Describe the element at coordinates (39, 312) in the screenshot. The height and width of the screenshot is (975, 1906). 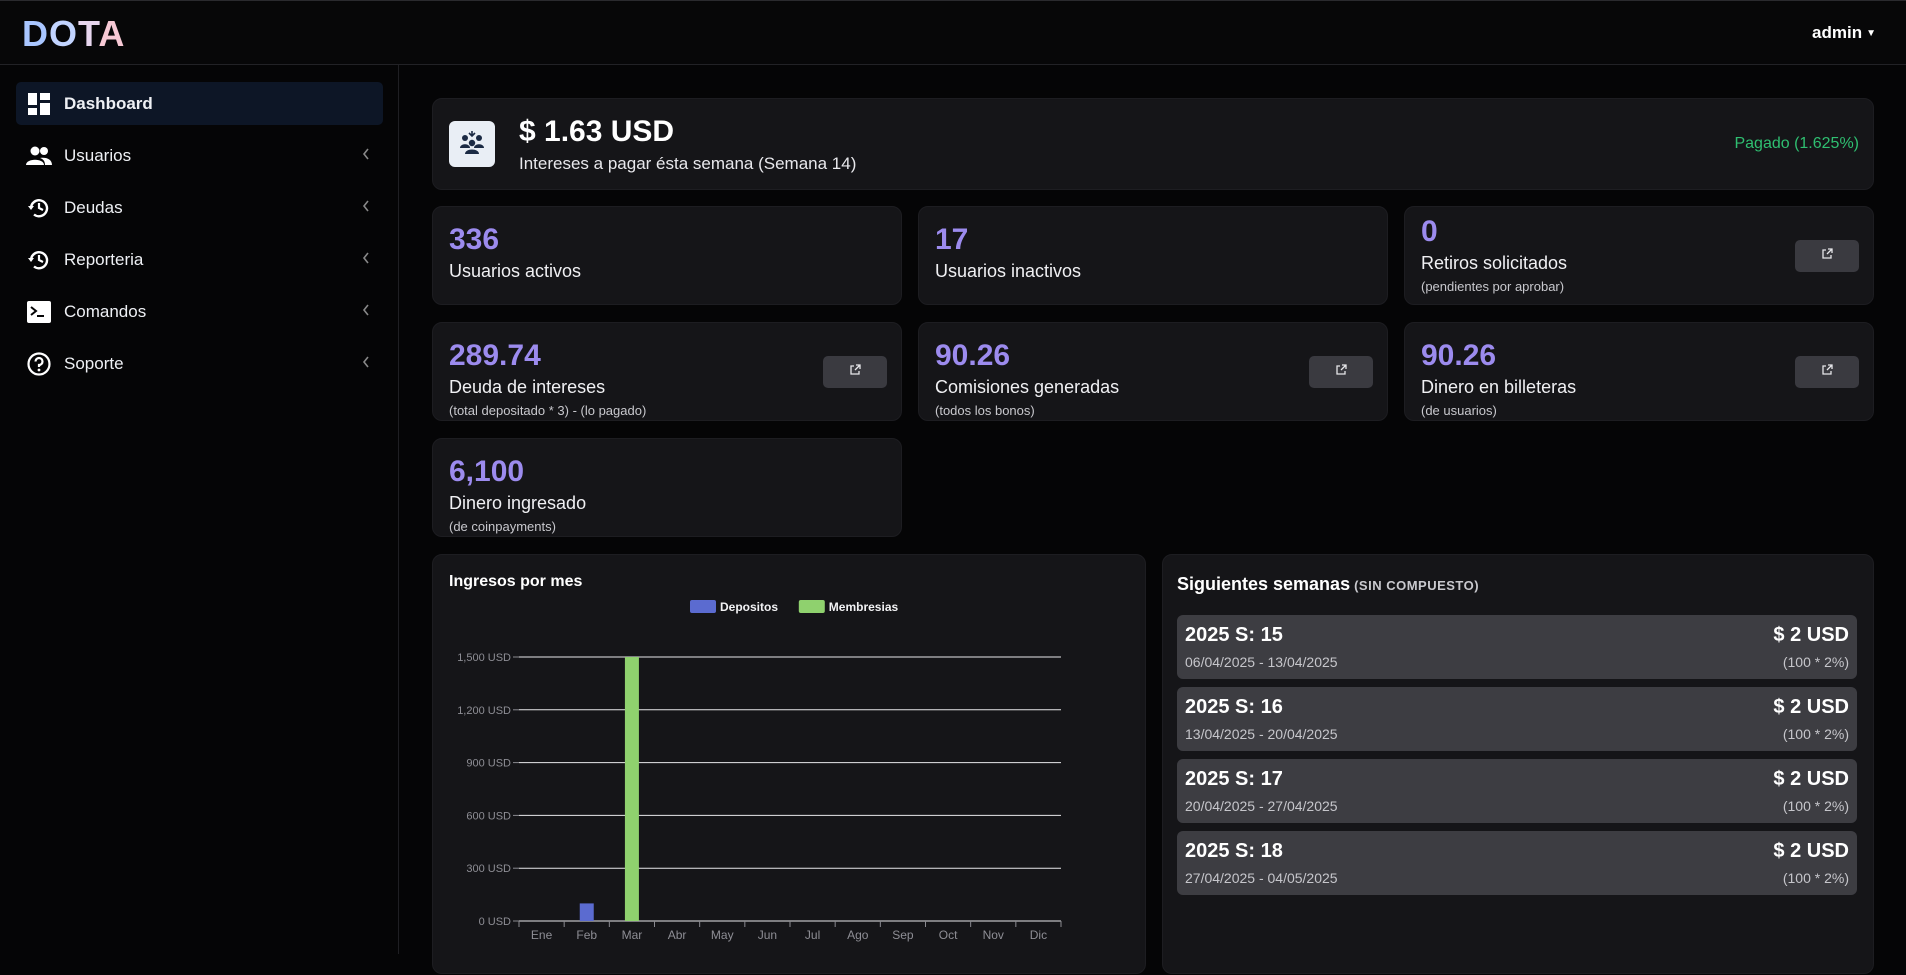
I see `terminal-icon` at that location.